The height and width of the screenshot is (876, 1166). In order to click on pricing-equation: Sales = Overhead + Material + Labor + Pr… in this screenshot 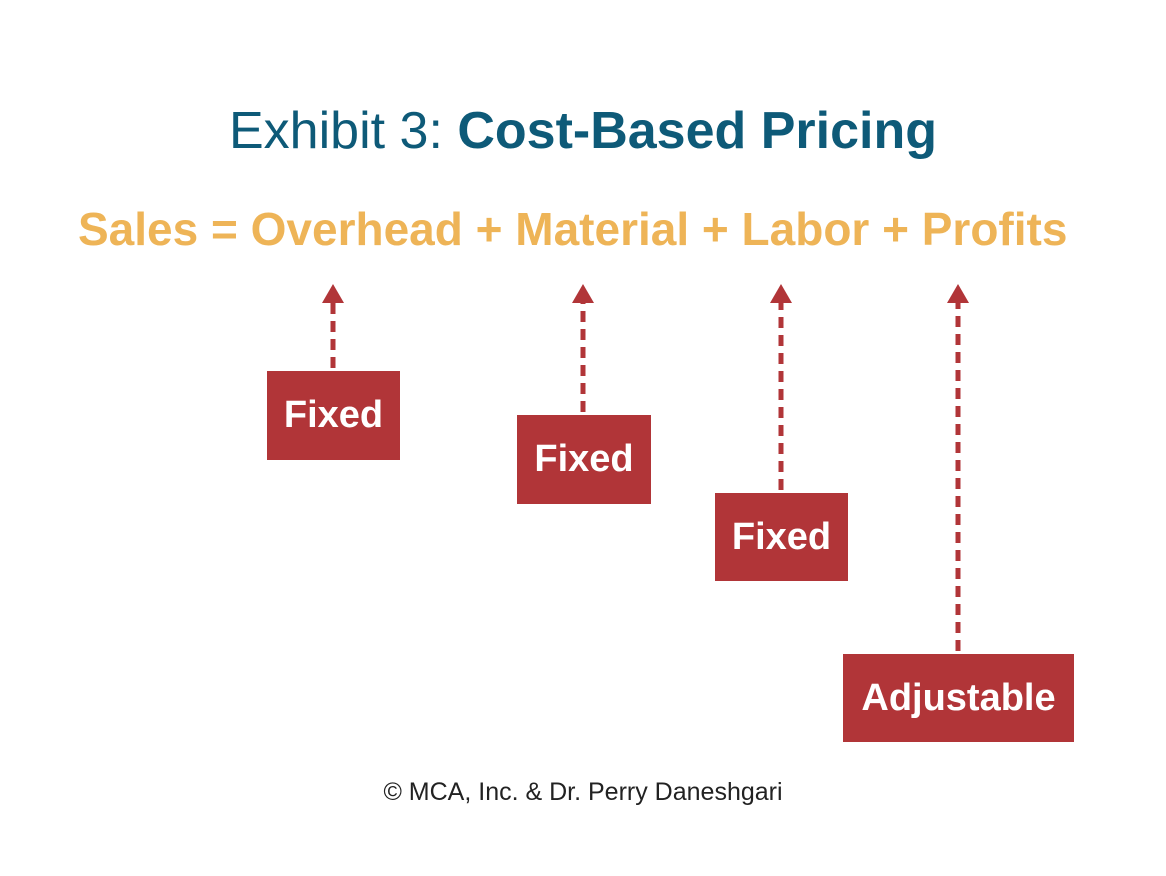, I will do `click(573, 229)`.